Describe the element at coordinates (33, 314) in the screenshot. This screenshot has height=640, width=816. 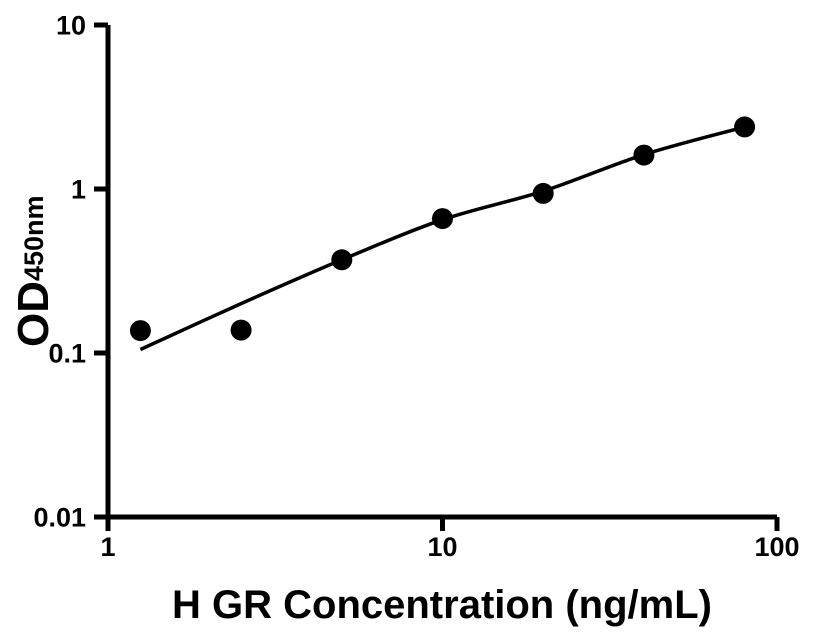
I see `y-axis-title-main: OD` at that location.